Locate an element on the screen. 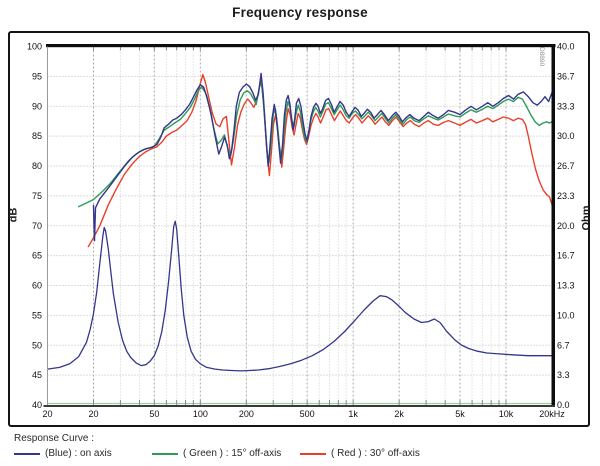  x-tick-label: 20kHz is located at coordinates (552, 414).